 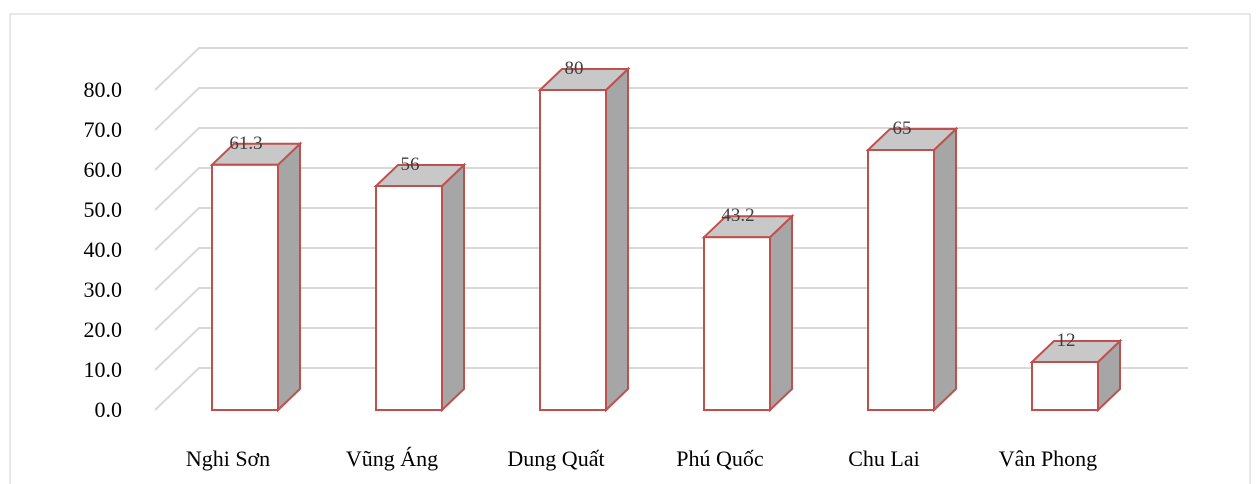 I want to click on x-tick-label: Phú Quốc, so click(x=720, y=458).